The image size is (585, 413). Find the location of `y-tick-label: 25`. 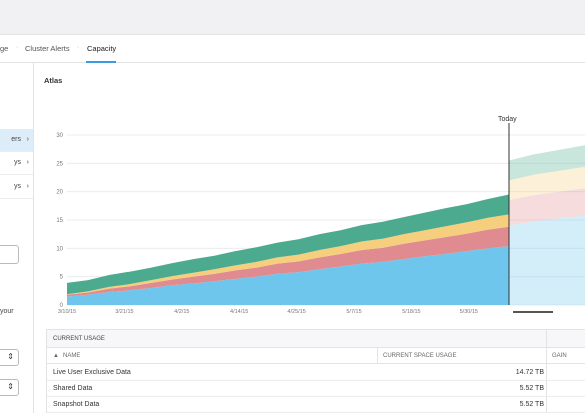

y-tick-label: 25 is located at coordinates (59, 164).